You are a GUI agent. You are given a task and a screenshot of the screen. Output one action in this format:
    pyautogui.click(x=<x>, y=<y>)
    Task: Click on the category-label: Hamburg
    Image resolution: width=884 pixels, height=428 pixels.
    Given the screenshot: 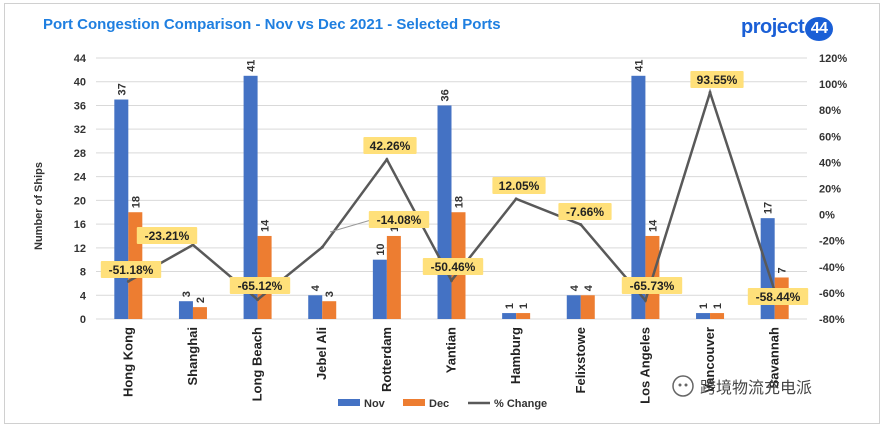 What is the action you would take?
    pyautogui.click(x=515, y=355)
    